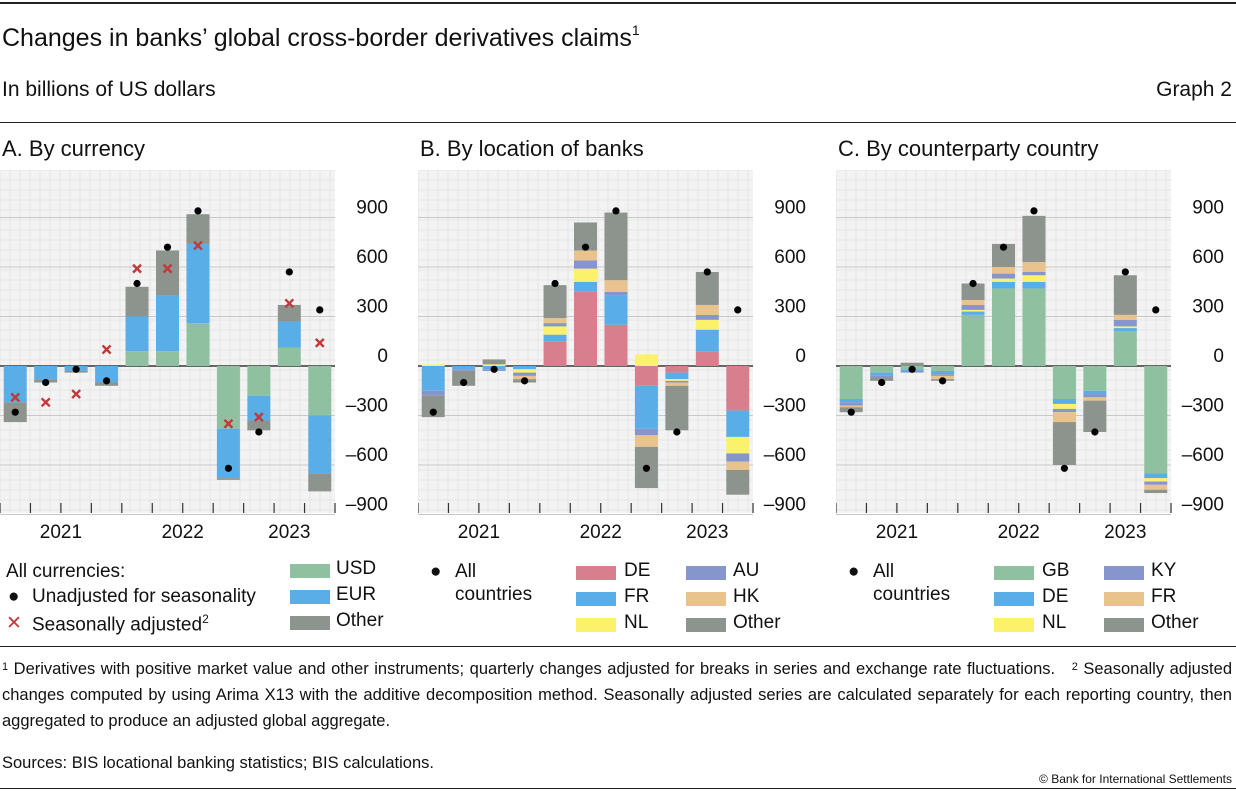 Image resolution: width=1236 pixels, height=792 pixels. I want to click on legend-label-de: DE, so click(1055, 596).